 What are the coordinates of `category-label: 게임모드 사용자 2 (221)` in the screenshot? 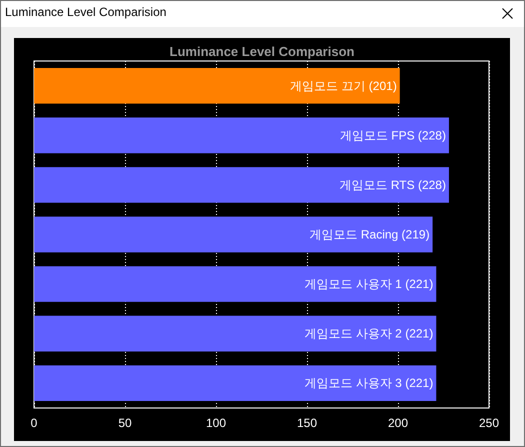 It's located at (369, 333).